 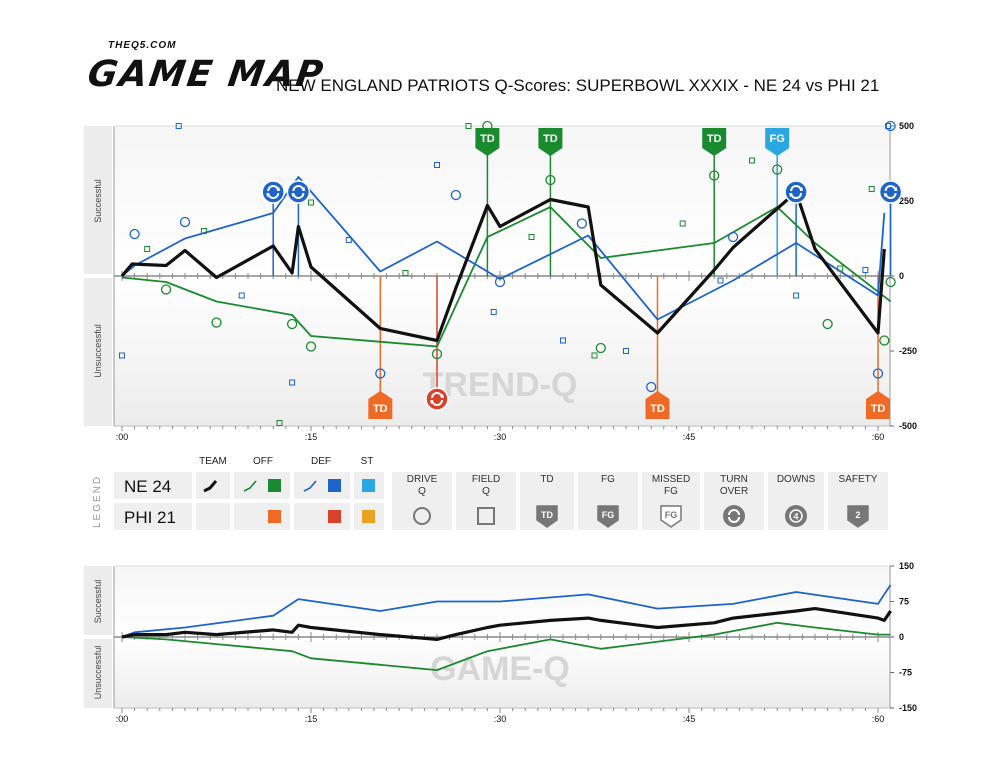 What do you see at coordinates (150, 517) in the screenshot?
I see `legend-team-phi: PHI 21` at bounding box center [150, 517].